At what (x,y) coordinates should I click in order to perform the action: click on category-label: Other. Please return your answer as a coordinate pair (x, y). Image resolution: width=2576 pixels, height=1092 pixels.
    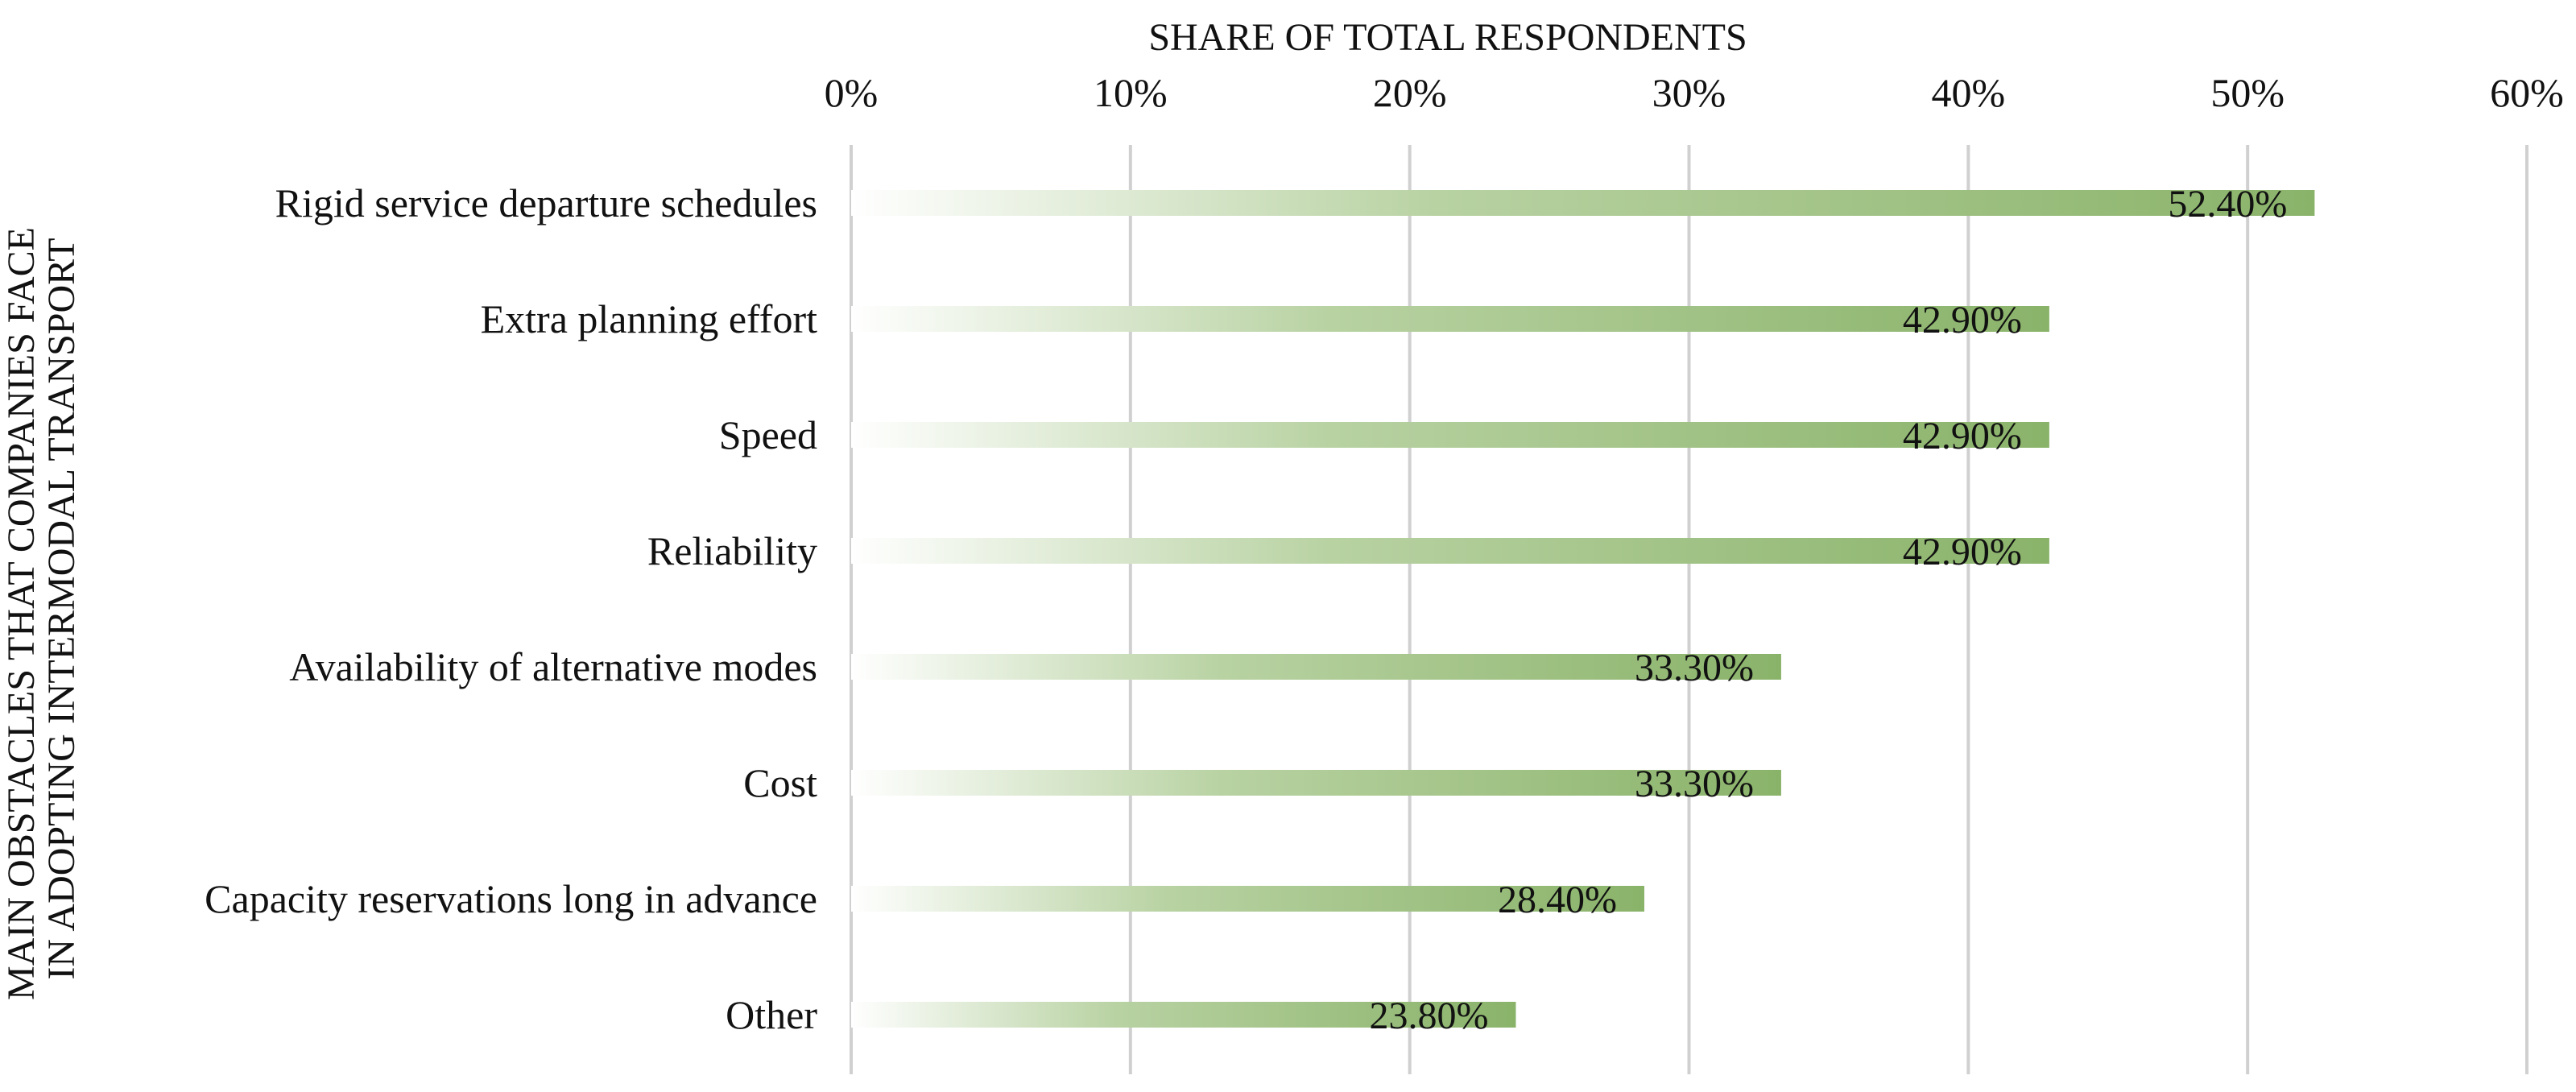
    Looking at the image, I should click on (772, 1015).